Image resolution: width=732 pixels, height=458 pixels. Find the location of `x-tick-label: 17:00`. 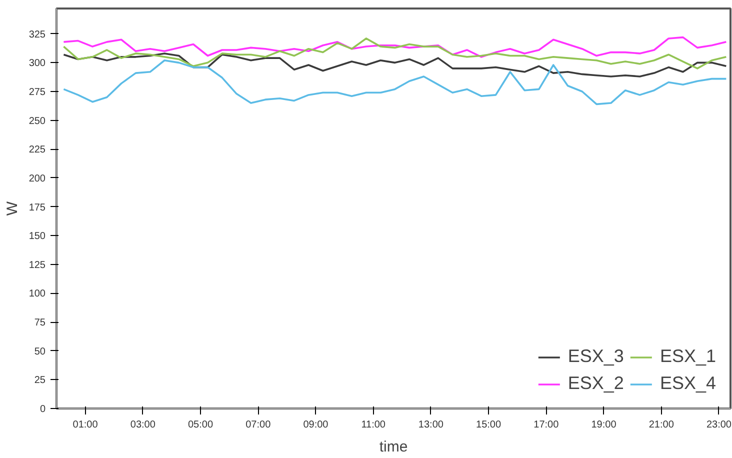

x-tick-label: 17:00 is located at coordinates (547, 425).